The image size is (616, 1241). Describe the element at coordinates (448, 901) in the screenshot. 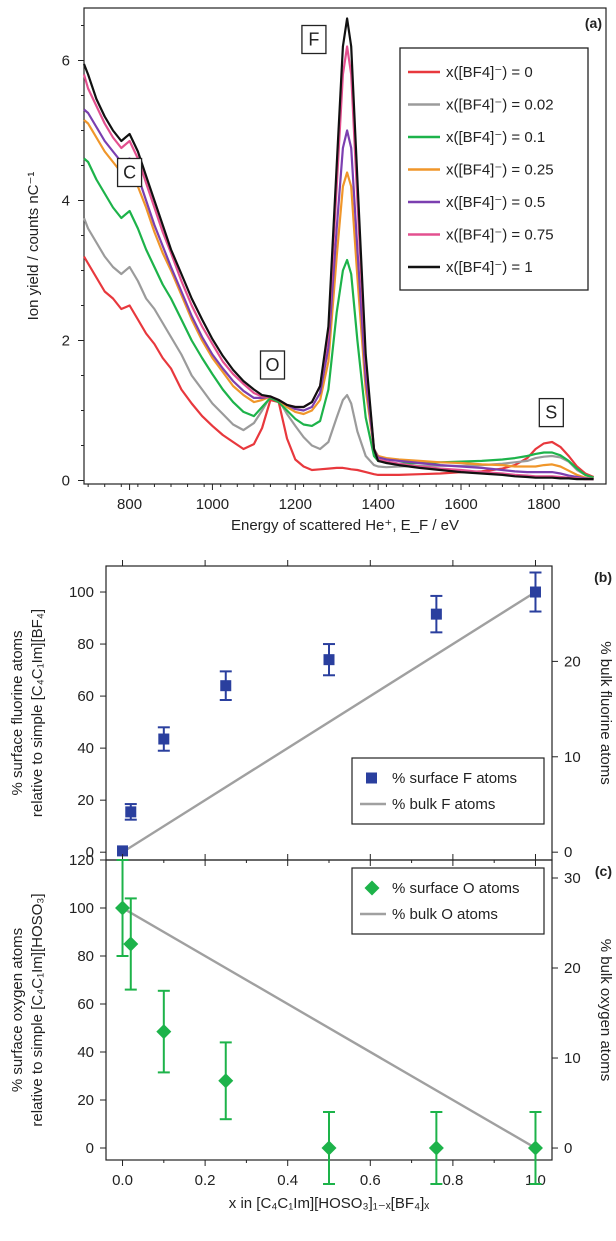

I see `panel-c-legend-box` at that location.